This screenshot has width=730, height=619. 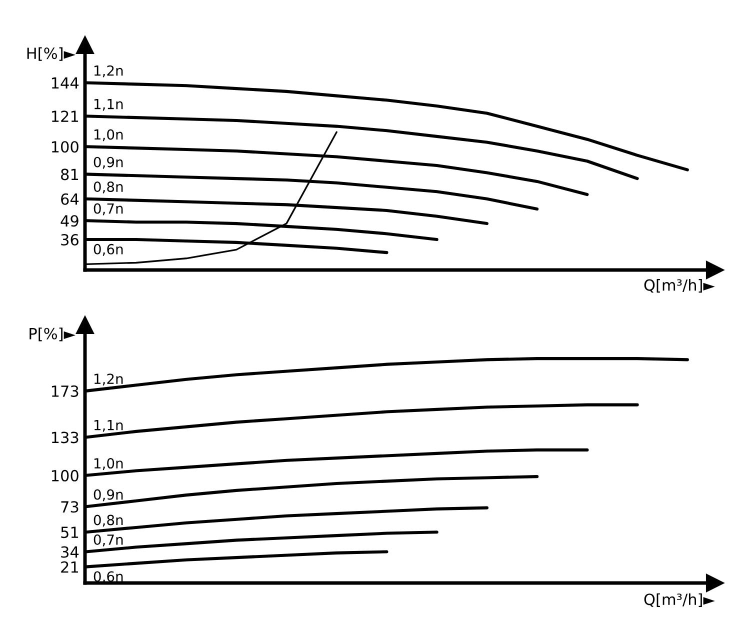 I want to click on y-tick-label: 121, so click(x=65, y=116).